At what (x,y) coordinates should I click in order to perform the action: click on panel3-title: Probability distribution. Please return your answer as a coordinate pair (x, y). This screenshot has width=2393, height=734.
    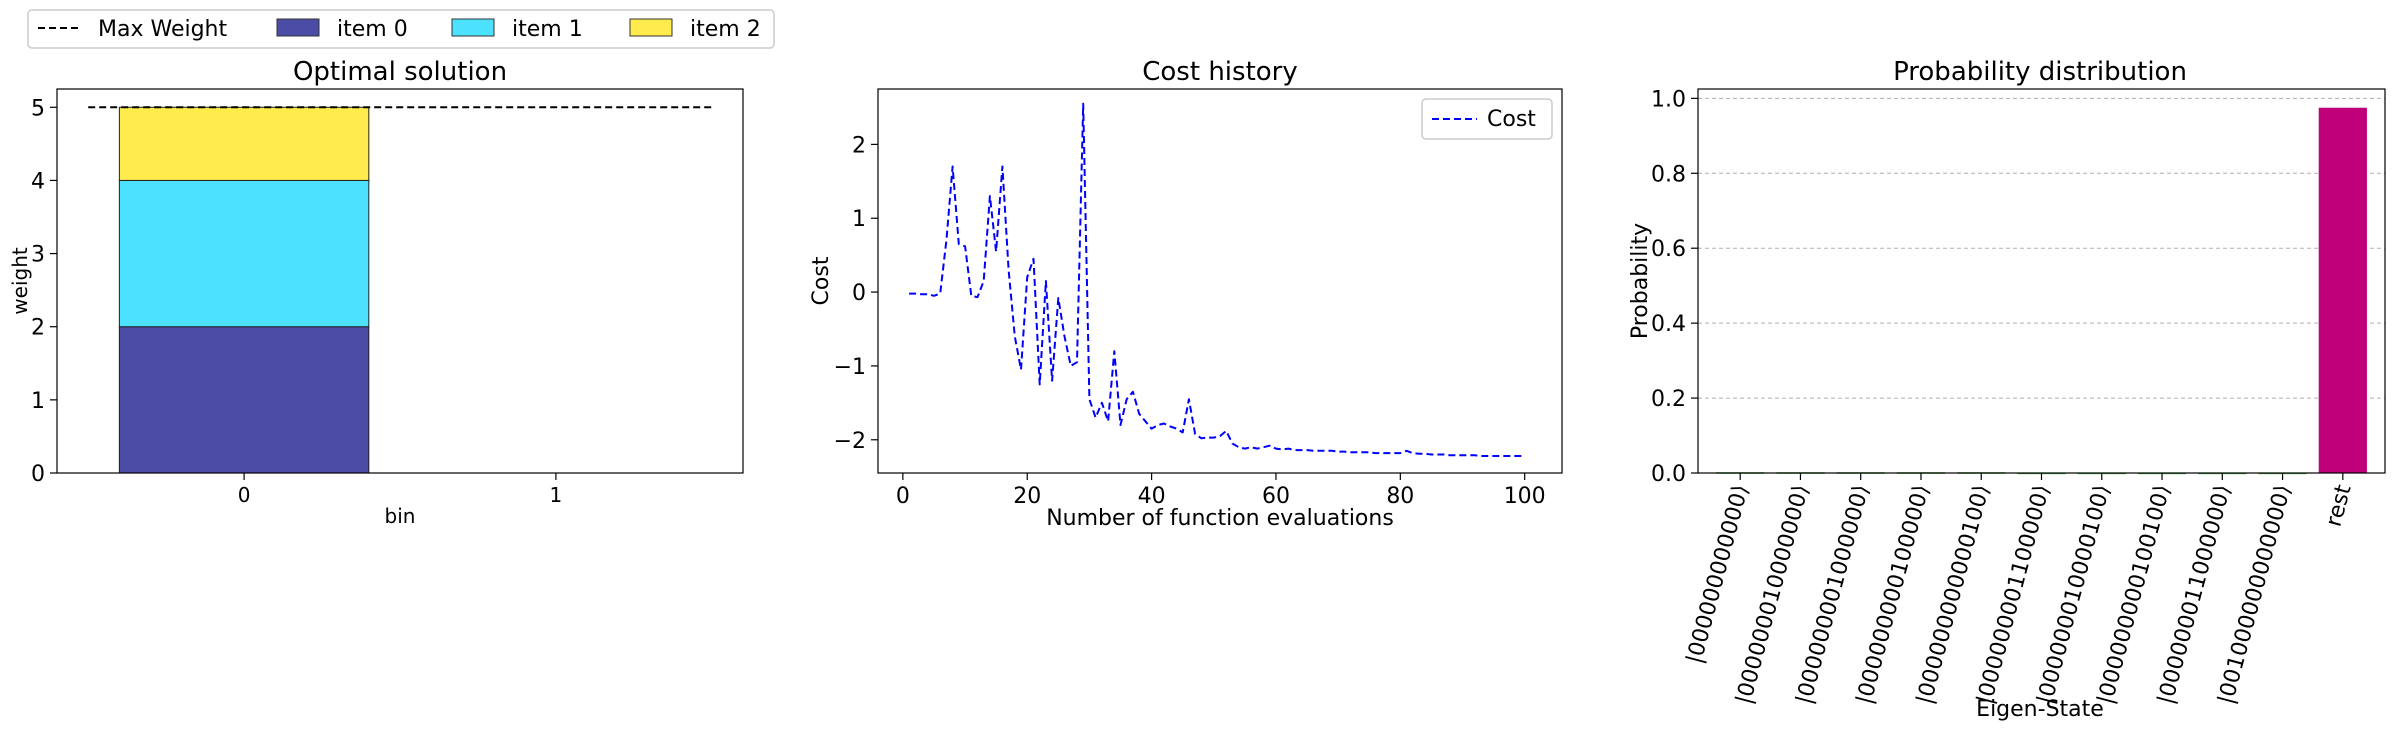
    Looking at the image, I should click on (2040, 72).